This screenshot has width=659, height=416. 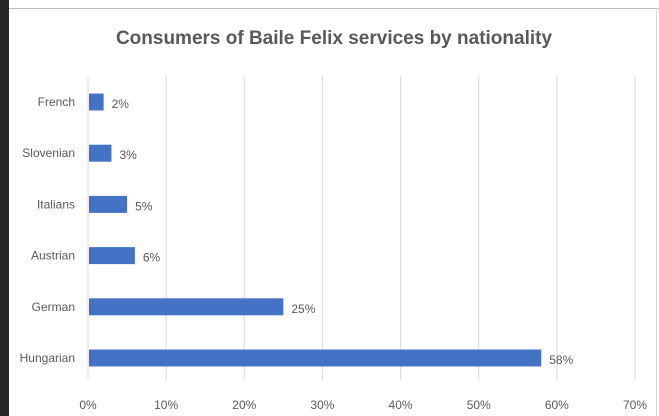 What do you see at coordinates (128, 155) in the screenshot?
I see `data-label: 3%` at bounding box center [128, 155].